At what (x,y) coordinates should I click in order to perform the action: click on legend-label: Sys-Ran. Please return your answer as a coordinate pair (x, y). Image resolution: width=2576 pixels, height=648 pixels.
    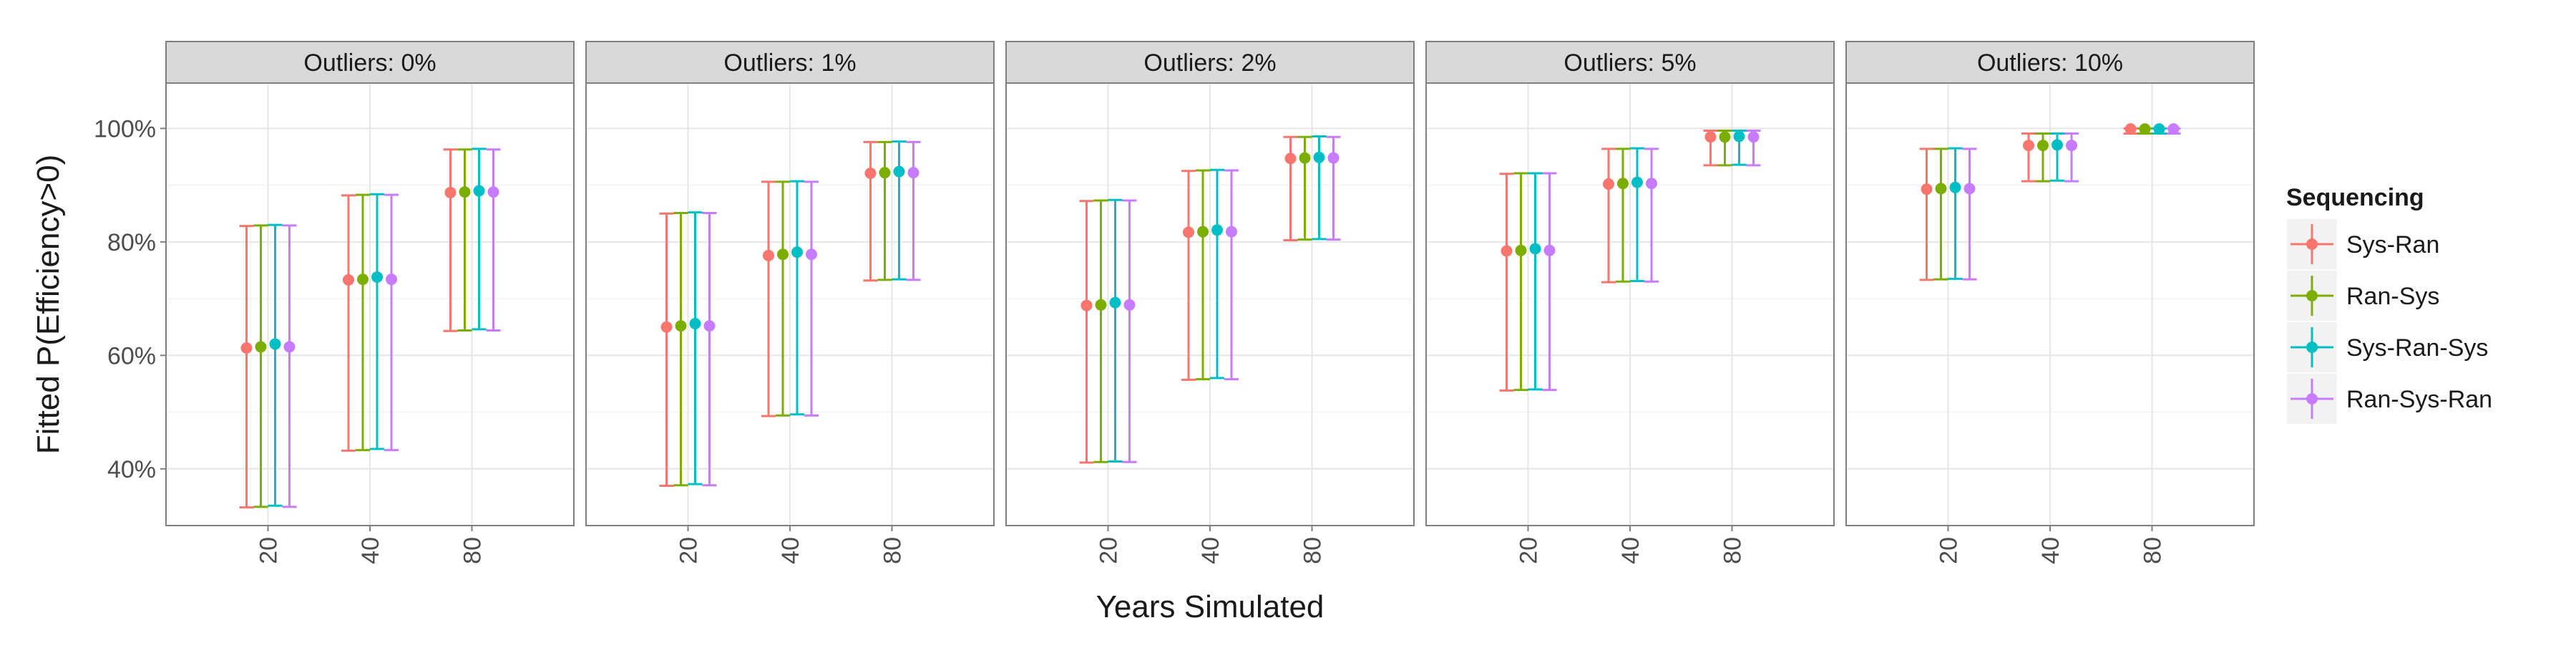
    Looking at the image, I should click on (2392, 245).